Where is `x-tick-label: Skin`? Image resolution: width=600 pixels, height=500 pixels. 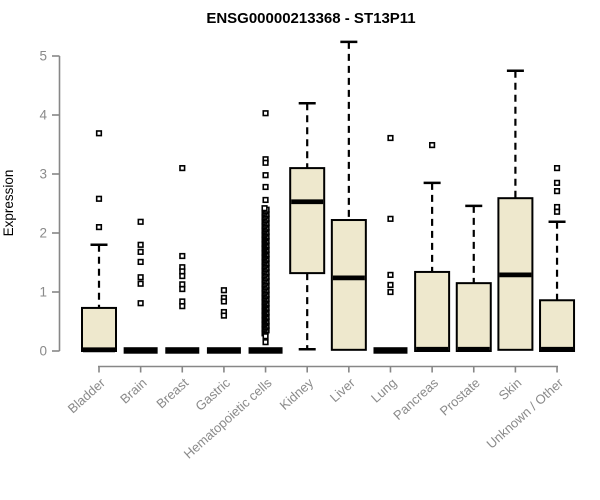 x-tick-label: Skin is located at coordinates (510, 389).